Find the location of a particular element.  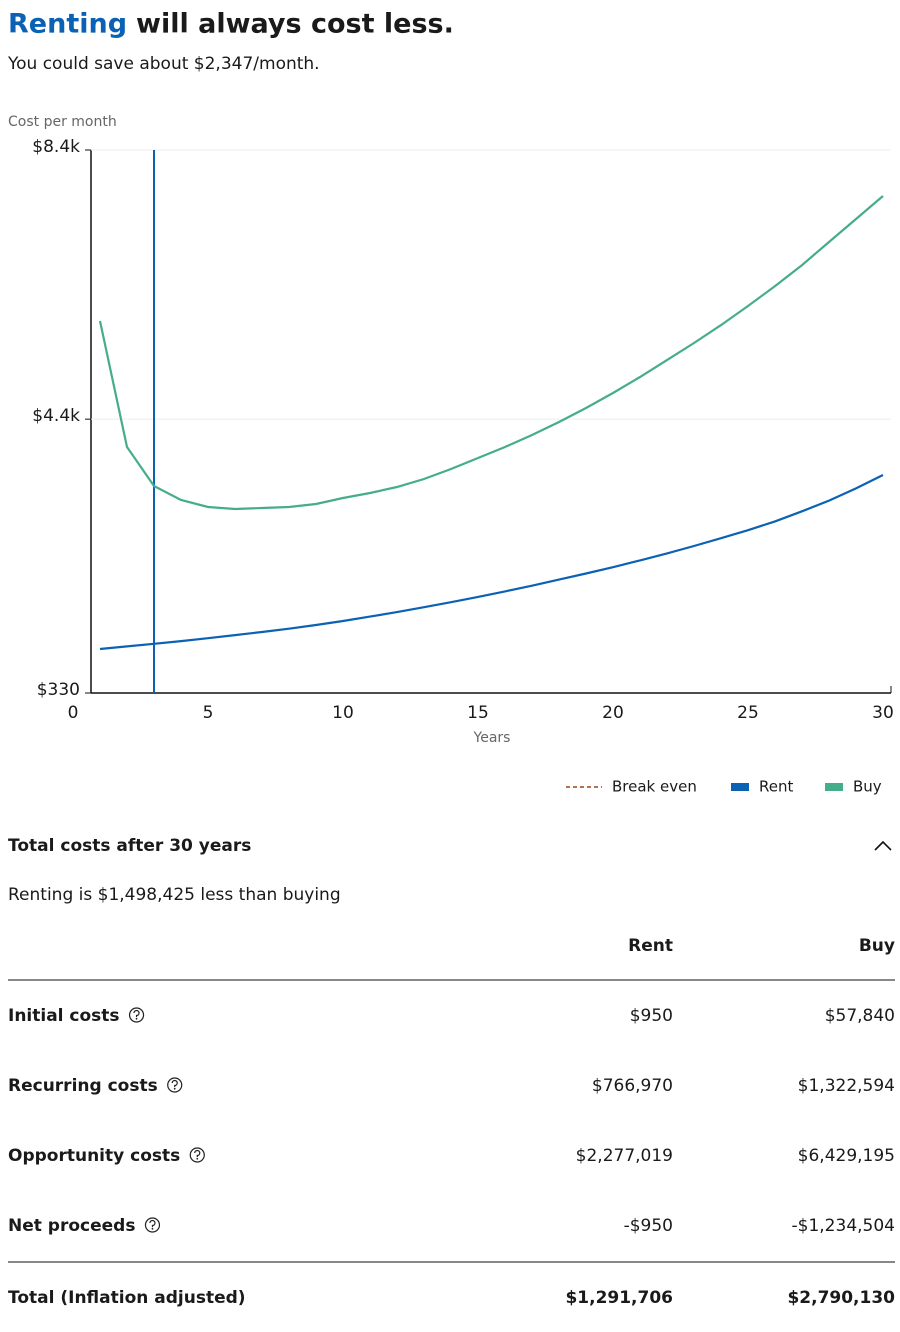

title-highlight: Renting is located at coordinates (67, 24).